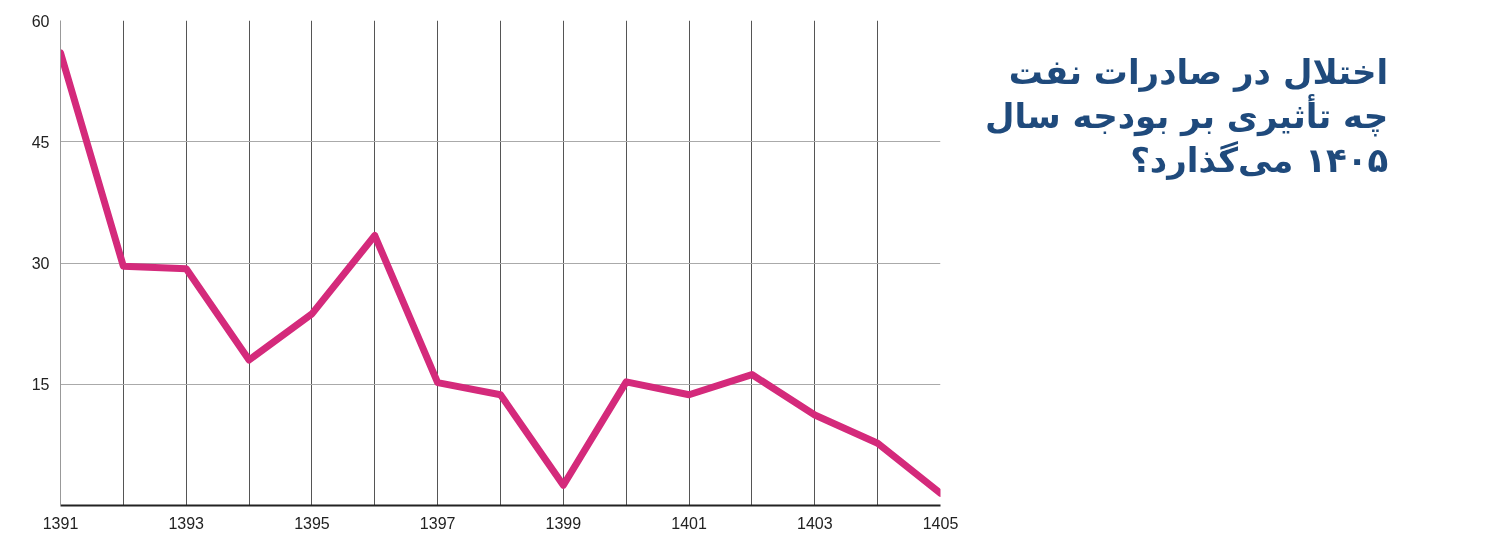  I want to click on x-tick-label: 1391, so click(60, 523).